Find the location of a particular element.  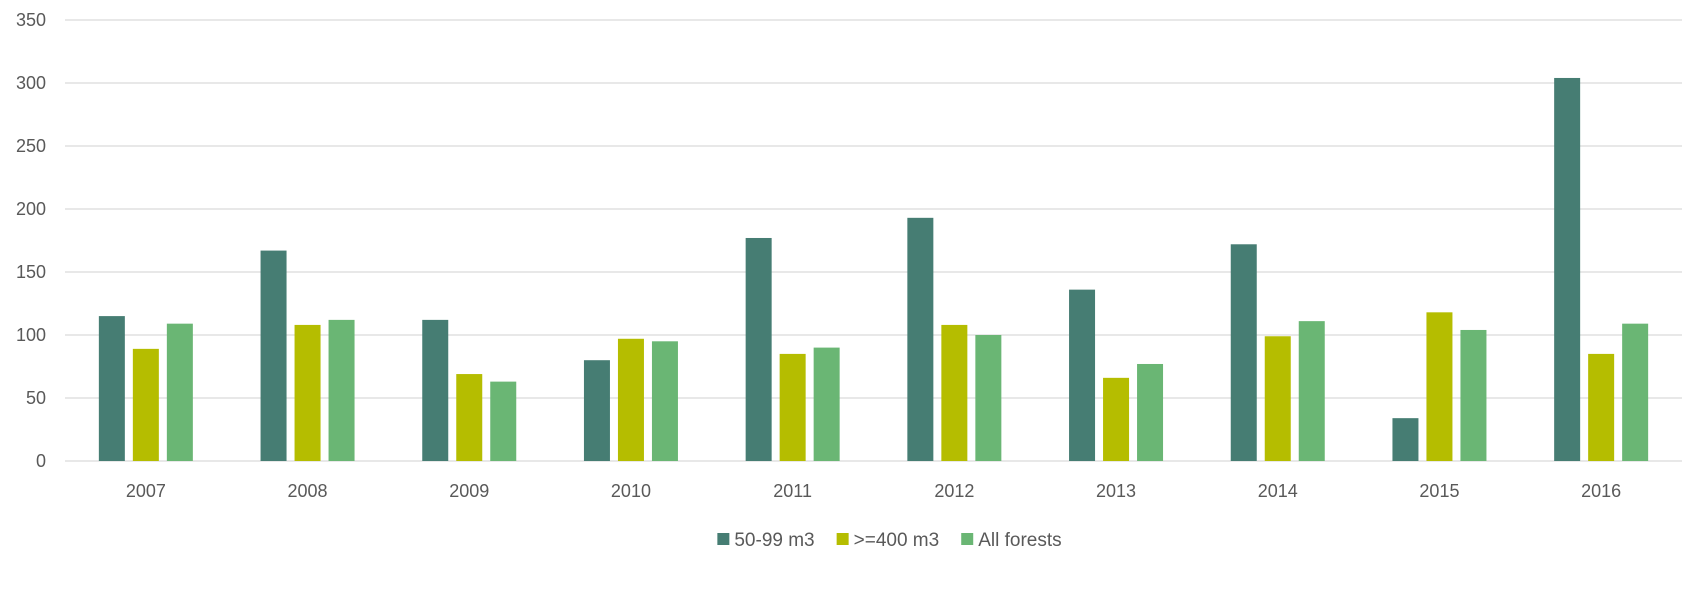

x-tick-label: 2008 is located at coordinates (308, 491).